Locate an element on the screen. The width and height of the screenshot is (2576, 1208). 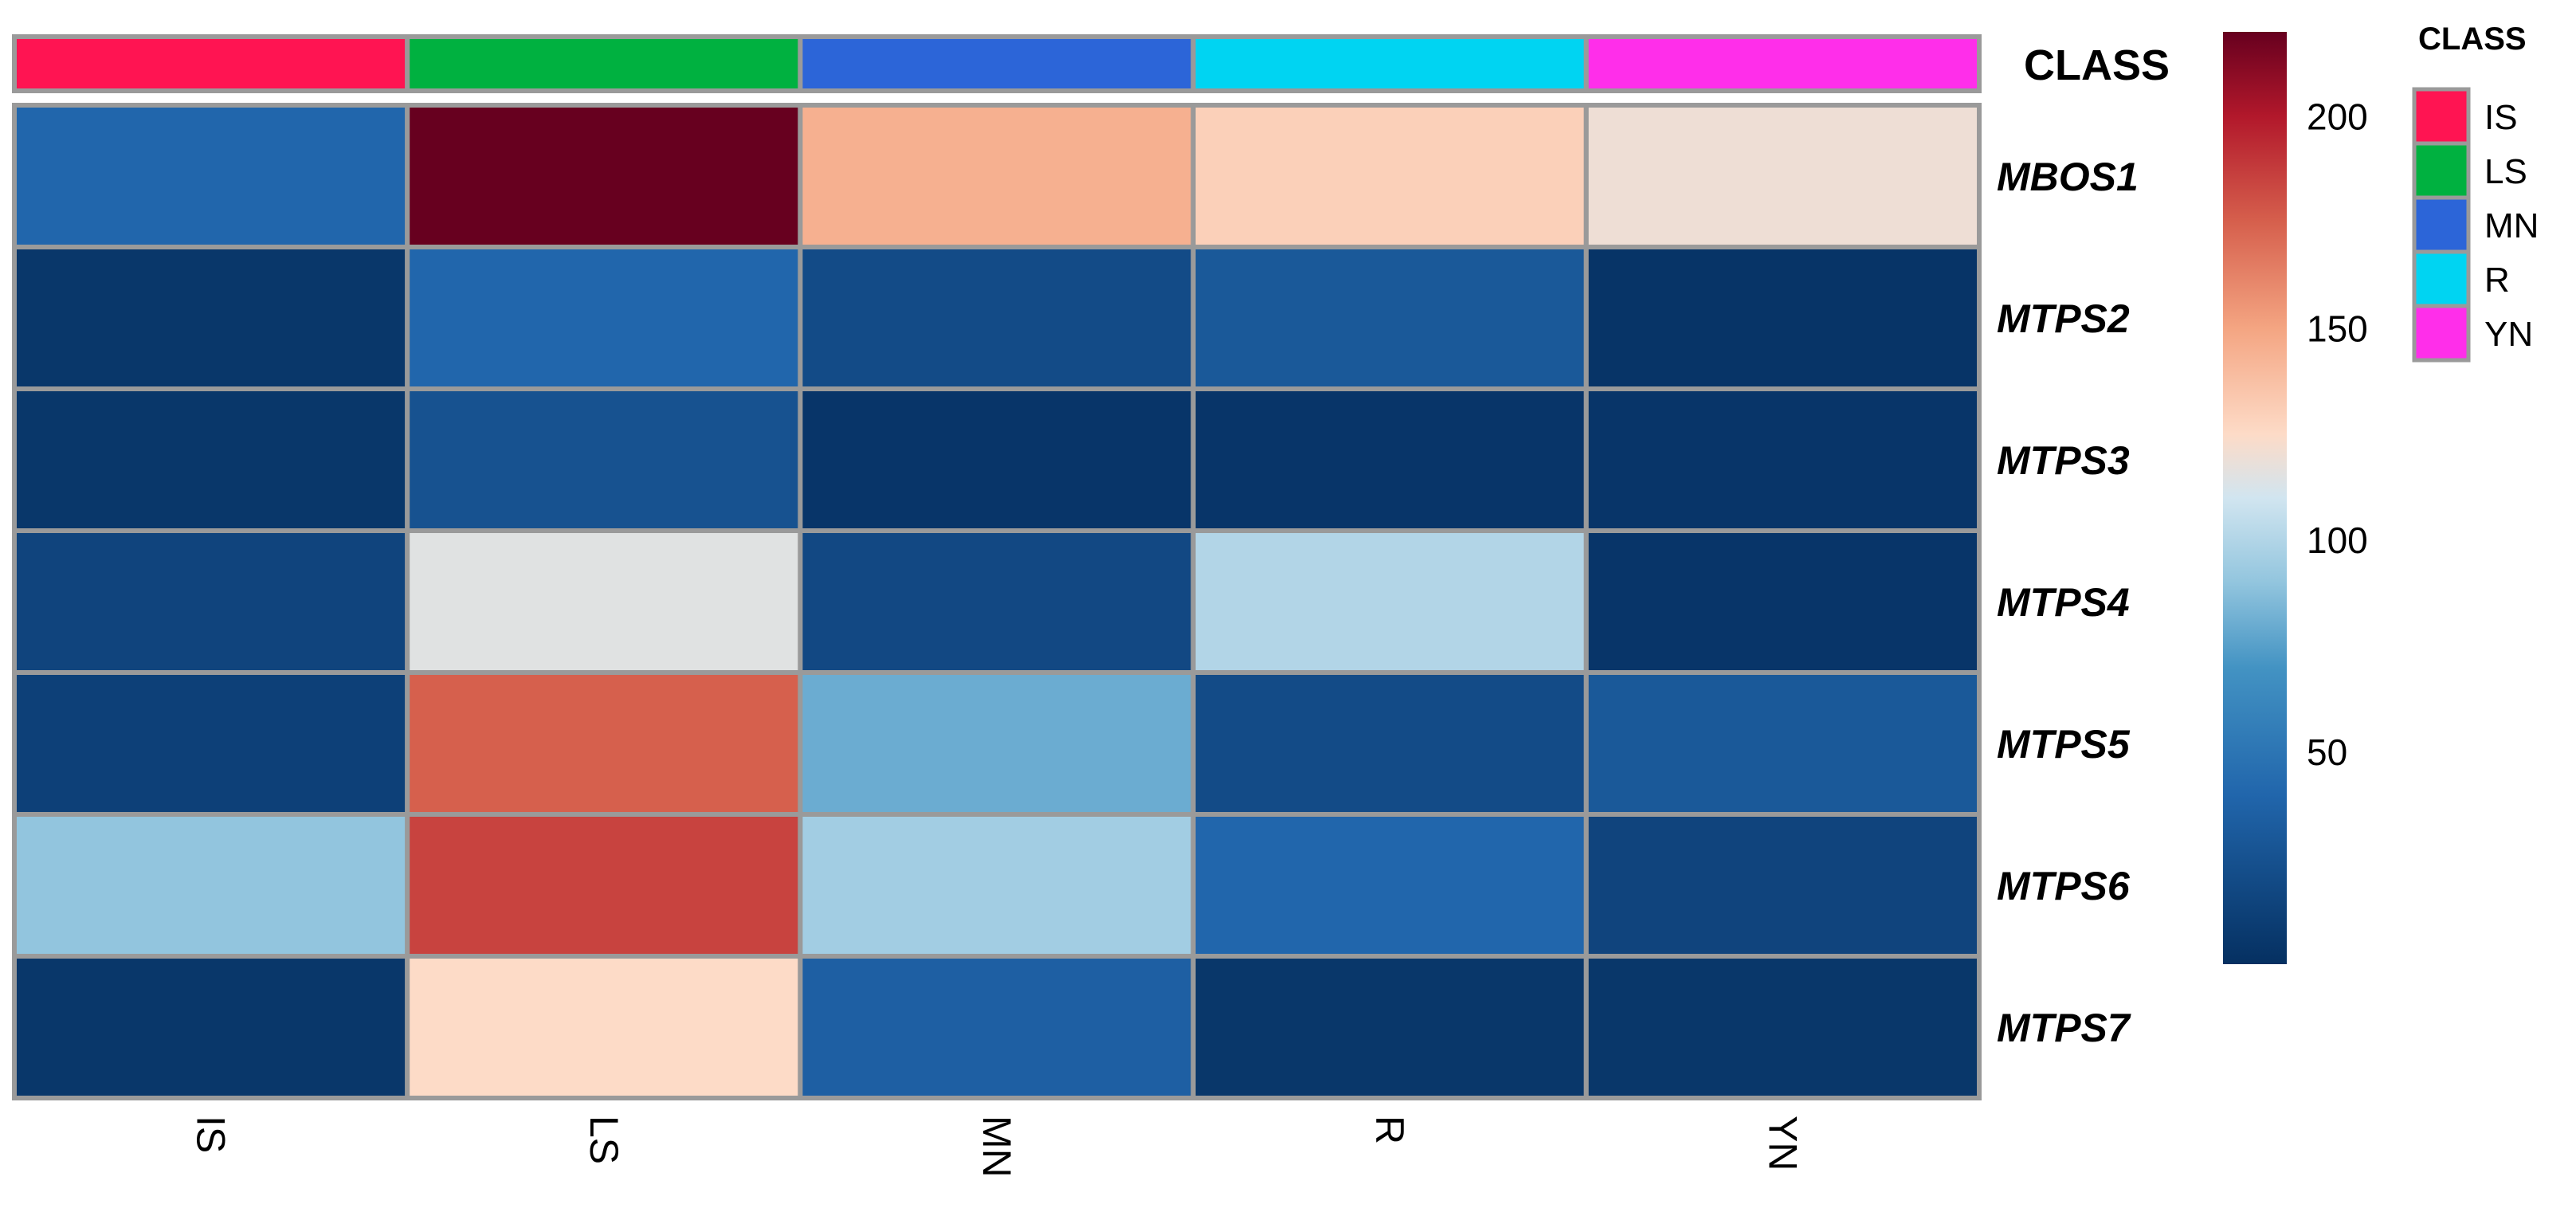
heatmap-cell-mtps4-r is located at coordinates (1389, 602).